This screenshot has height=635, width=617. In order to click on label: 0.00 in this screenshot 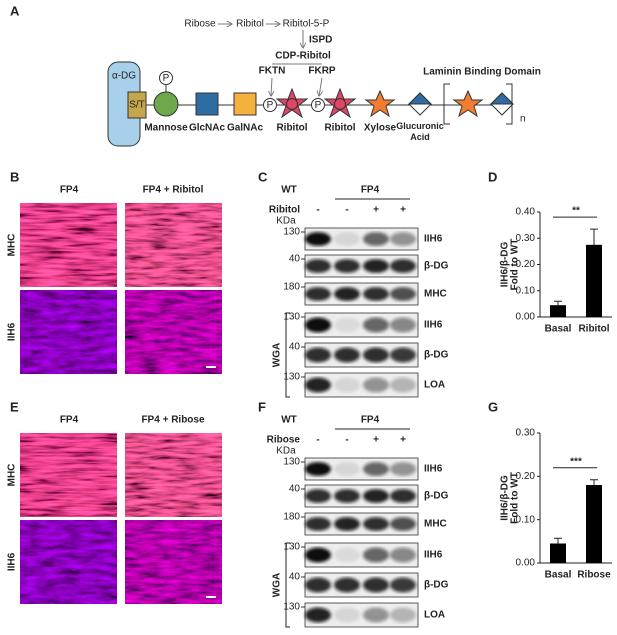, I will do `click(526, 563)`.